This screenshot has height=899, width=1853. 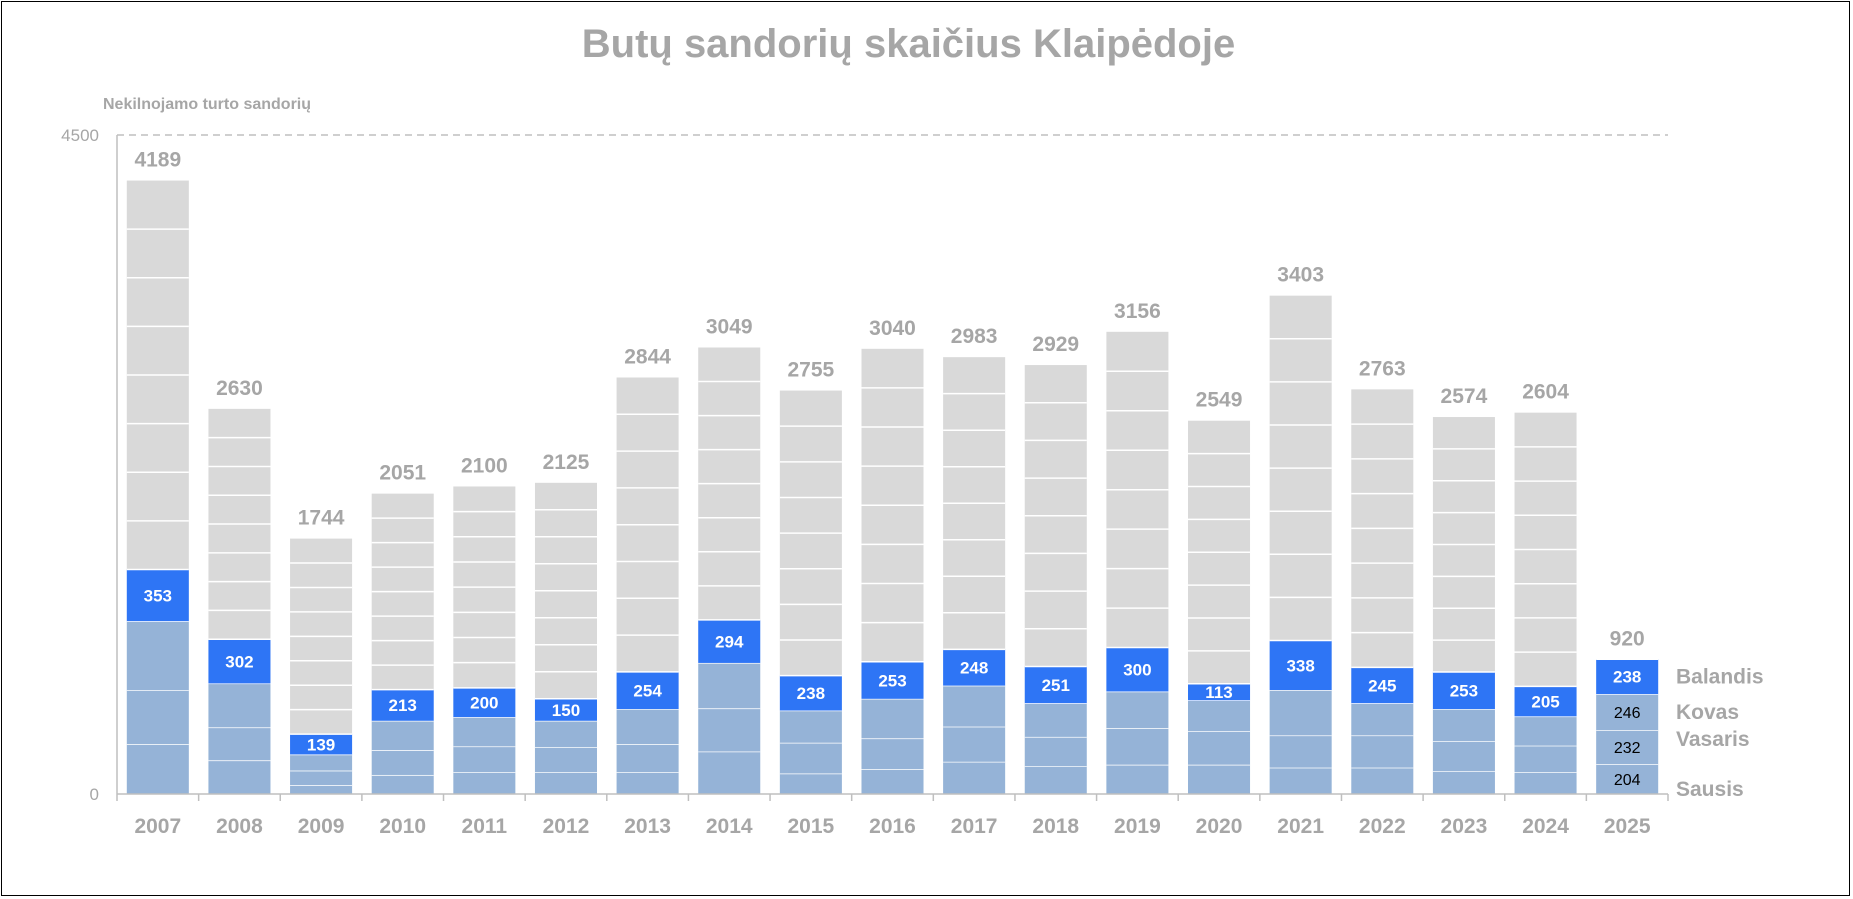 I want to click on x-tick-label: 2024, so click(x=1545, y=826).